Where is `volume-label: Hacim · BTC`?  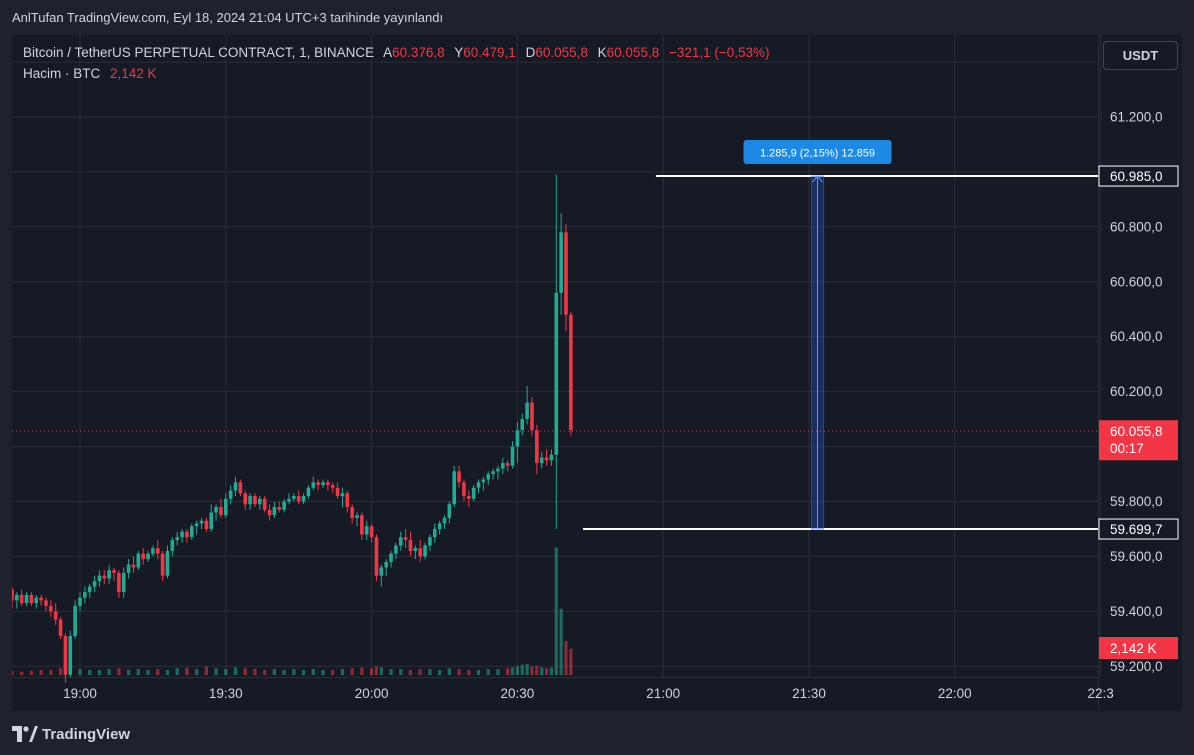
volume-label: Hacim · BTC is located at coordinates (62, 73).